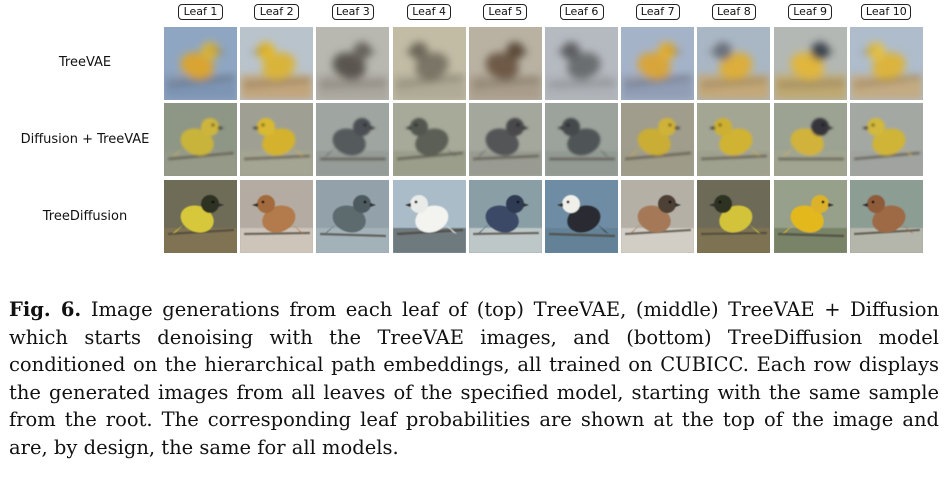 The width and height of the screenshot is (949, 478). What do you see at coordinates (85, 216) in the screenshot?
I see `row-label-treediffusion: TreeDiffusion` at bounding box center [85, 216].